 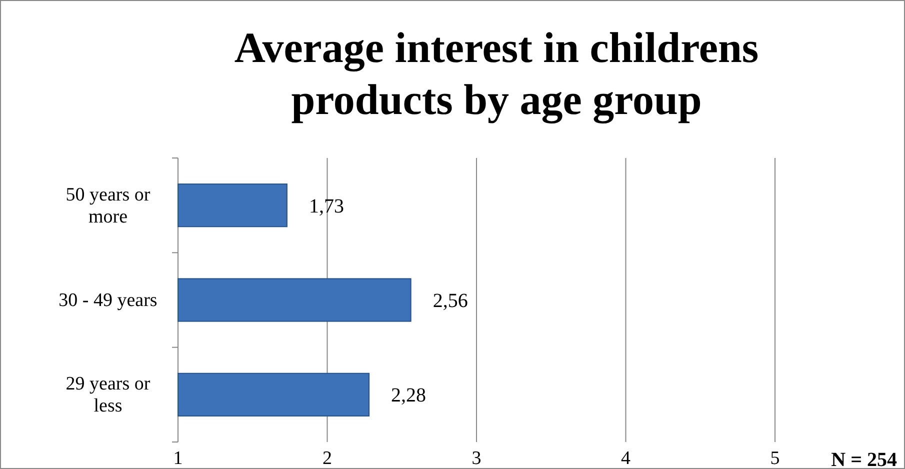 What do you see at coordinates (327, 458) in the screenshot?
I see `x-tick-label: 2` at bounding box center [327, 458].